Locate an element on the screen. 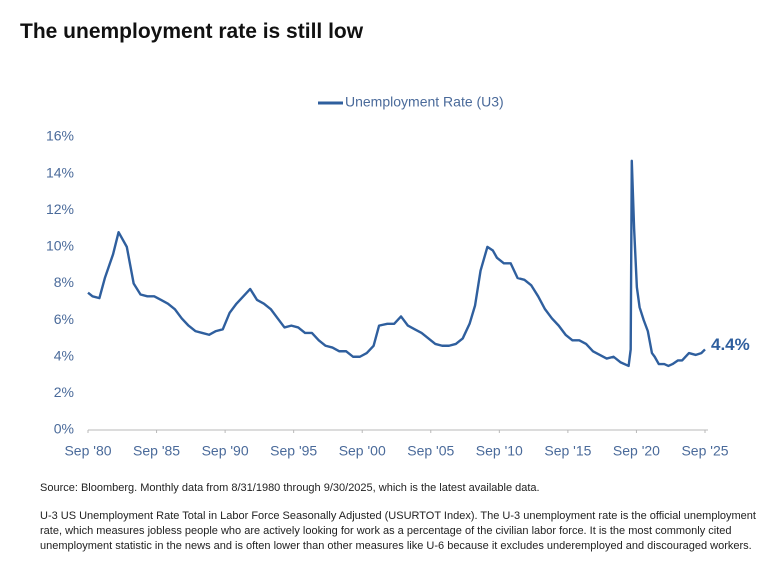 The height and width of the screenshot is (585, 784). x-tick-label: Sep '80 is located at coordinates (87, 451).